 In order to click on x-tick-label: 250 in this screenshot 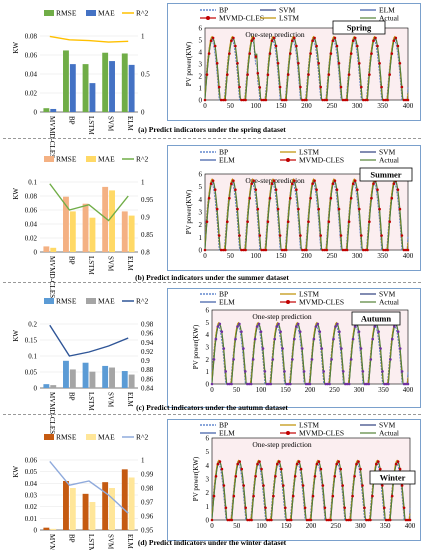, I will do `click(332, 106)`.